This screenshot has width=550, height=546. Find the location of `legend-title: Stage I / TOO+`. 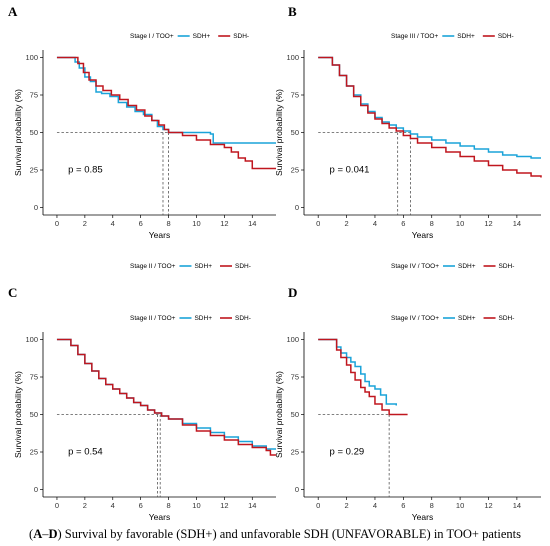

legend-title: Stage I / TOO+ is located at coordinates (152, 36).